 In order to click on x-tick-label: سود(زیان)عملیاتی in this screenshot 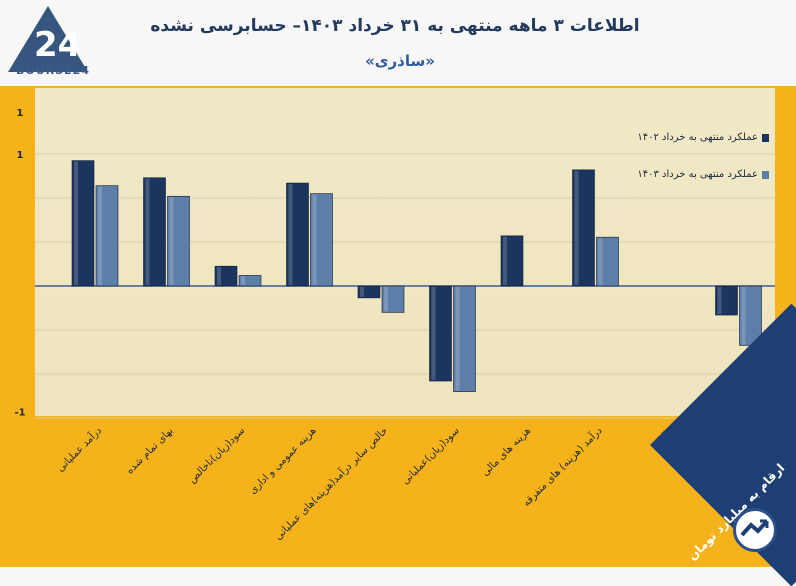, I will do `click(431, 456)`.